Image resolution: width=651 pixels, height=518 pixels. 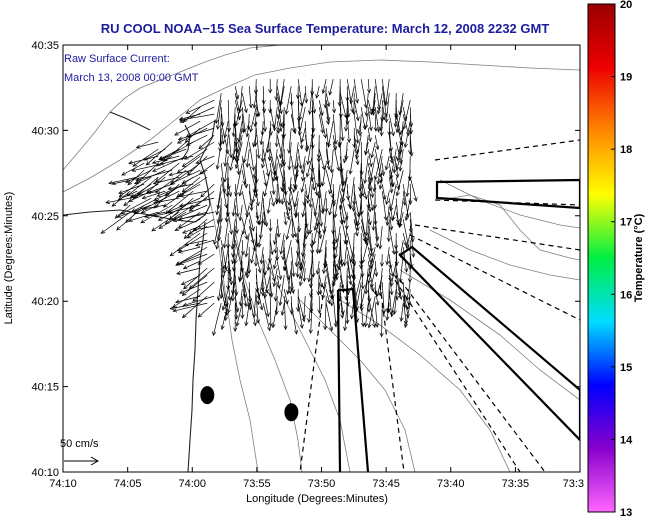 What do you see at coordinates (507, 194) in the screenshot?
I see `survey-box-east` at bounding box center [507, 194].